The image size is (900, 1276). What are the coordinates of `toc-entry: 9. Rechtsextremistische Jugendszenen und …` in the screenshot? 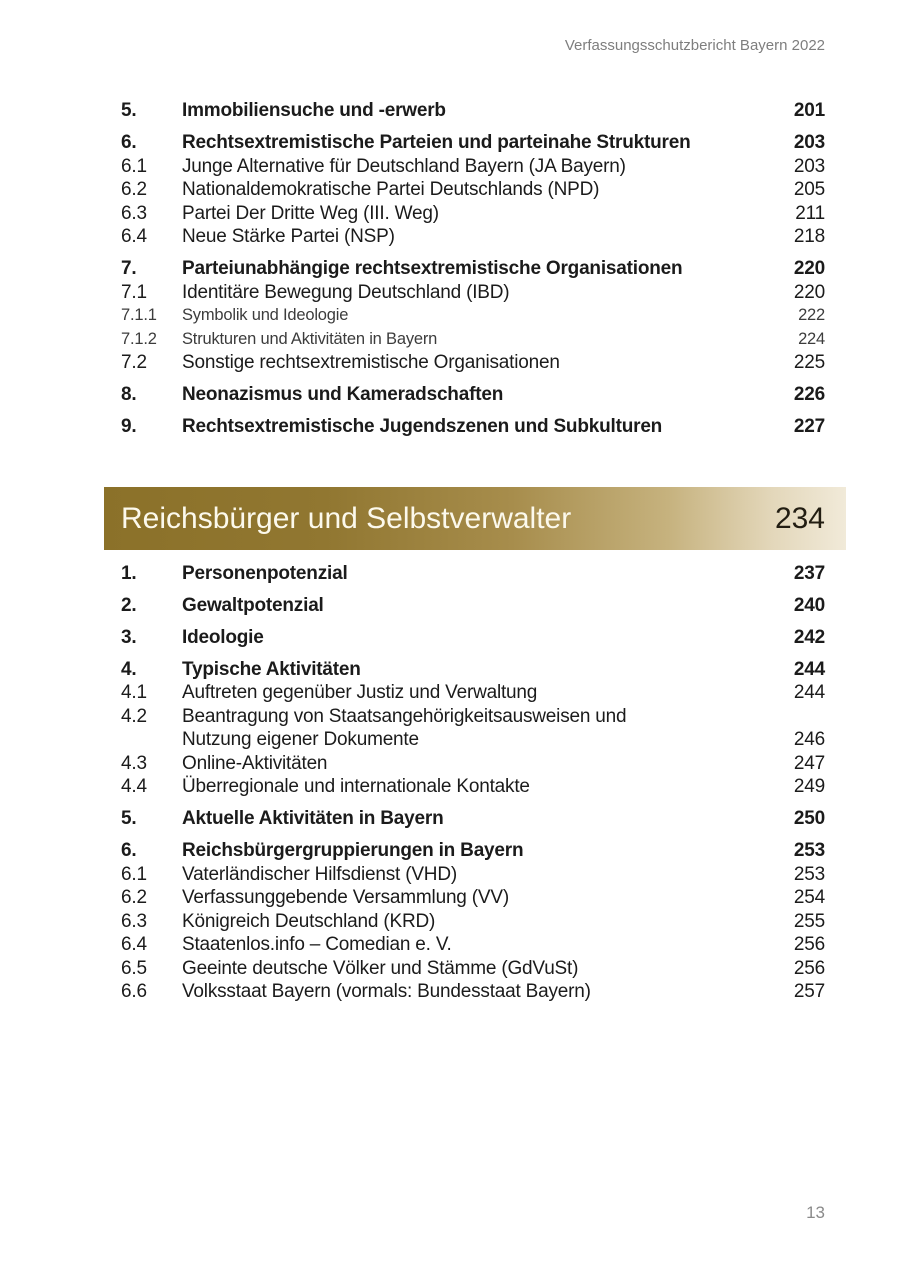 It's located at (450, 427).